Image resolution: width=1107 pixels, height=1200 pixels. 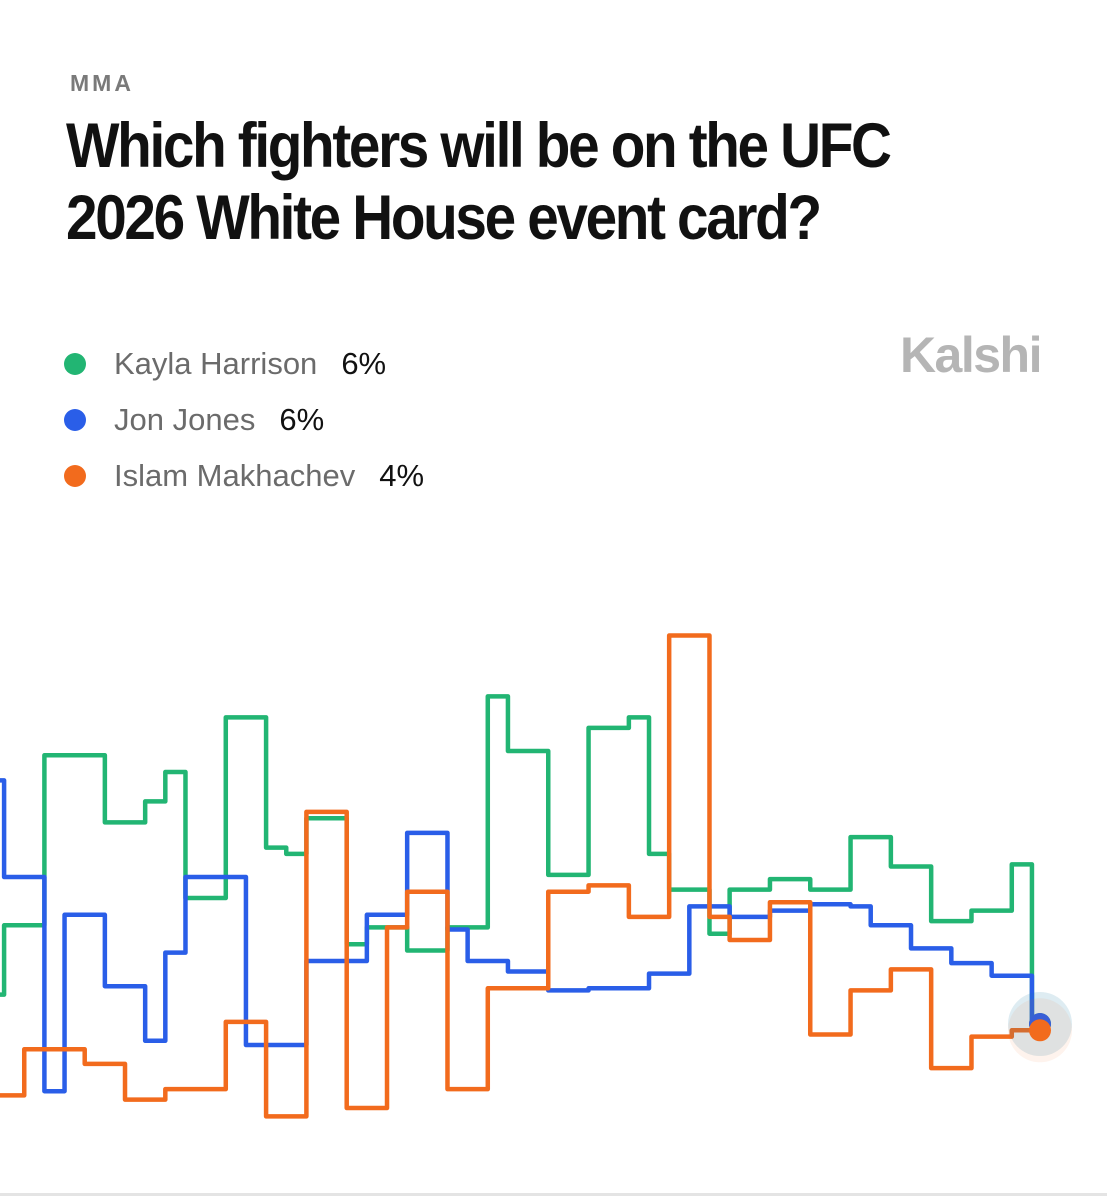 I want to click on legend-dot-jon-jones, so click(x=75, y=420).